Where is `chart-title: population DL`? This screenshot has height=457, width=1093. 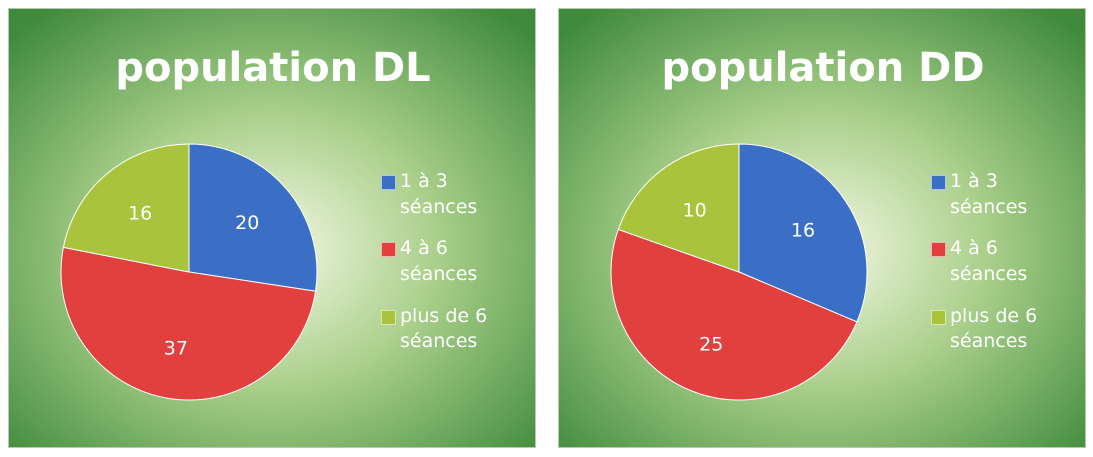 chart-title: population DL is located at coordinates (272, 68).